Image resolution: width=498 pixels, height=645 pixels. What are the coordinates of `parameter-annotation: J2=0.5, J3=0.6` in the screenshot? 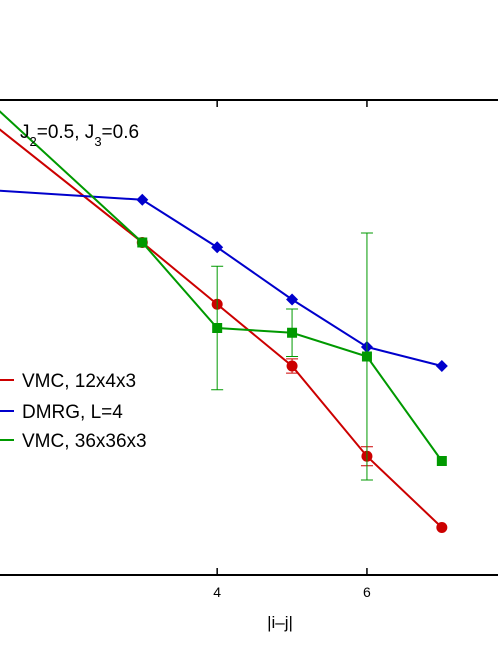 It's located at (79, 135).